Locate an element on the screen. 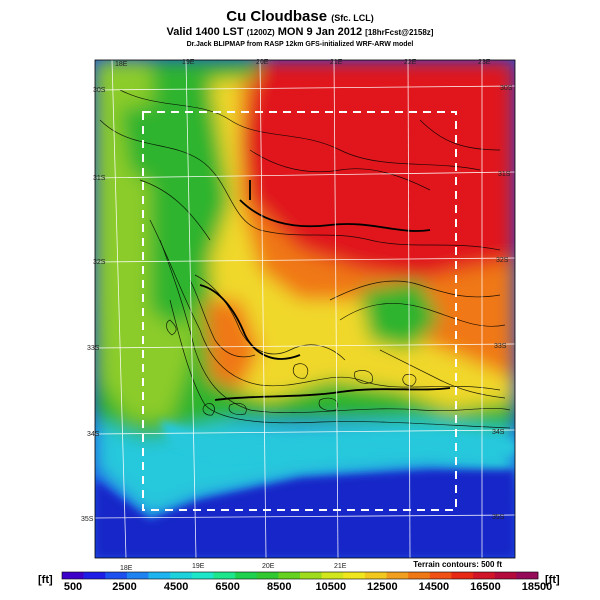  valid-date: MON 9 Jan 2012 is located at coordinates (320, 32).